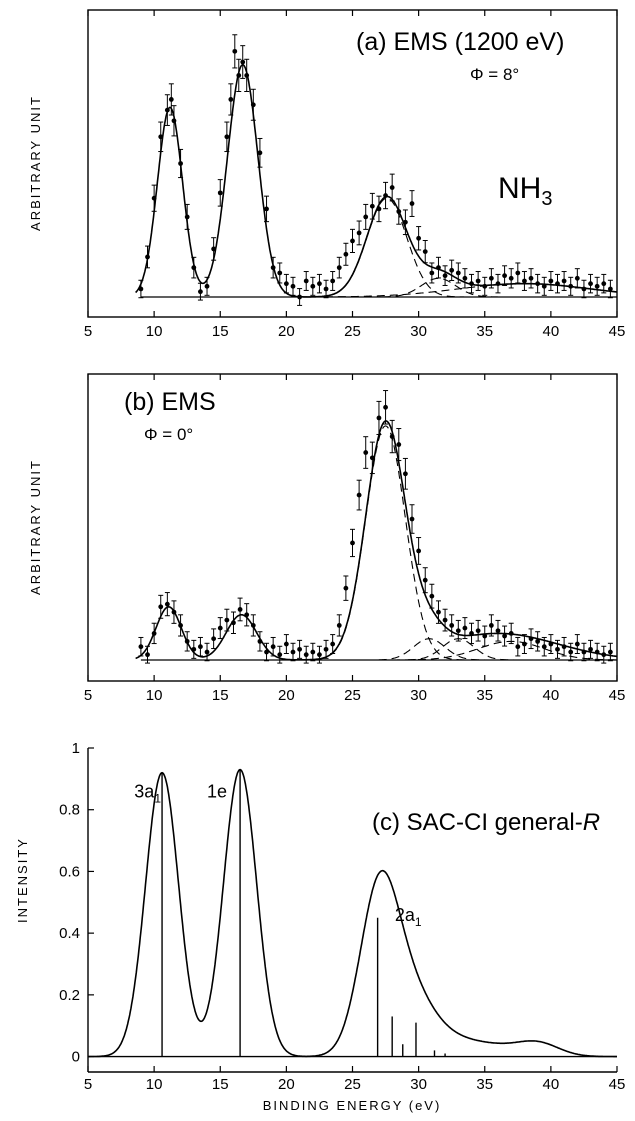  I want to click on y-tick-label: 0.2, so click(69, 995).